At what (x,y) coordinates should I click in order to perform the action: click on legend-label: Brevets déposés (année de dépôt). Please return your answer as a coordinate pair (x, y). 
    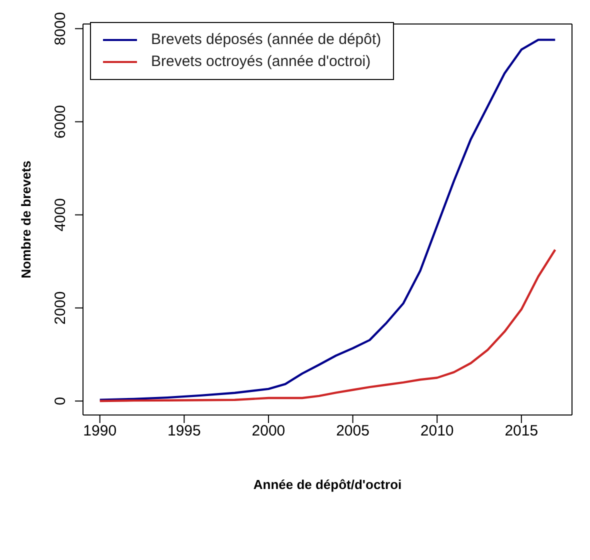
    Looking at the image, I should click on (266, 40).